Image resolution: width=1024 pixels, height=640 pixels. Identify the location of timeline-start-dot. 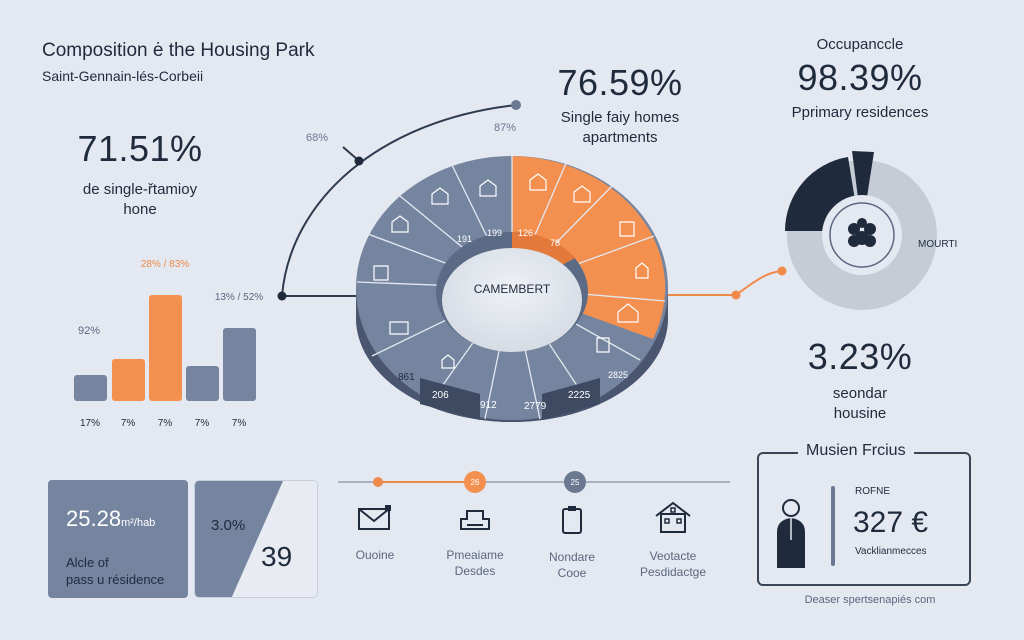
(378, 482).